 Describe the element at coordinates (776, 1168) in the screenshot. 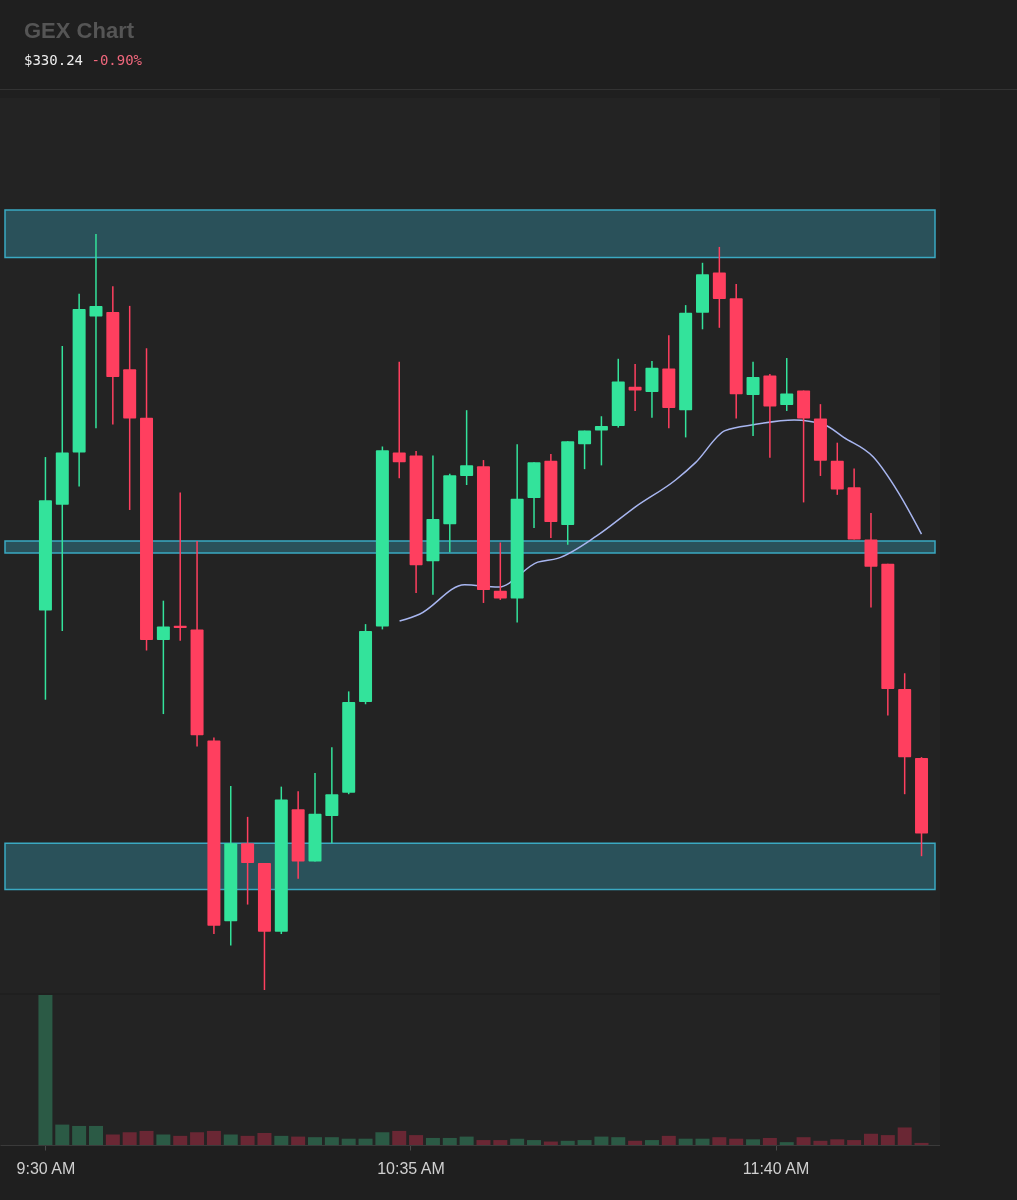

I see `x-tick-label: 11:40 AM` at that location.